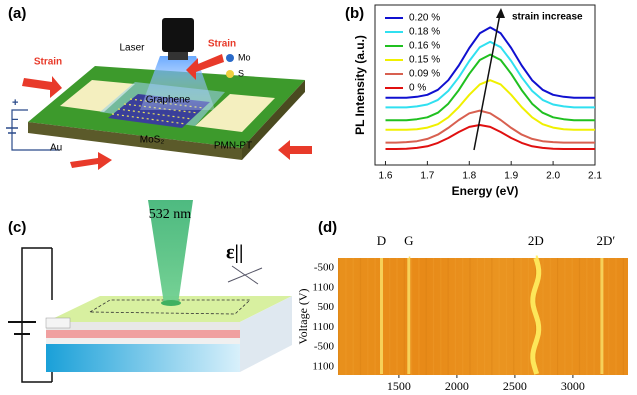  Describe the element at coordinates (573, 386) in the screenshot. I see `x-tick-label: 3000` at that location.